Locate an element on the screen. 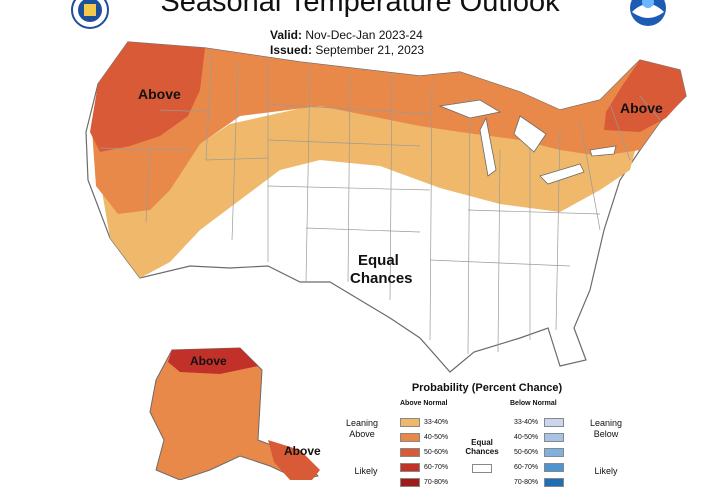  leaning-above-line2: Above is located at coordinates (362, 434).